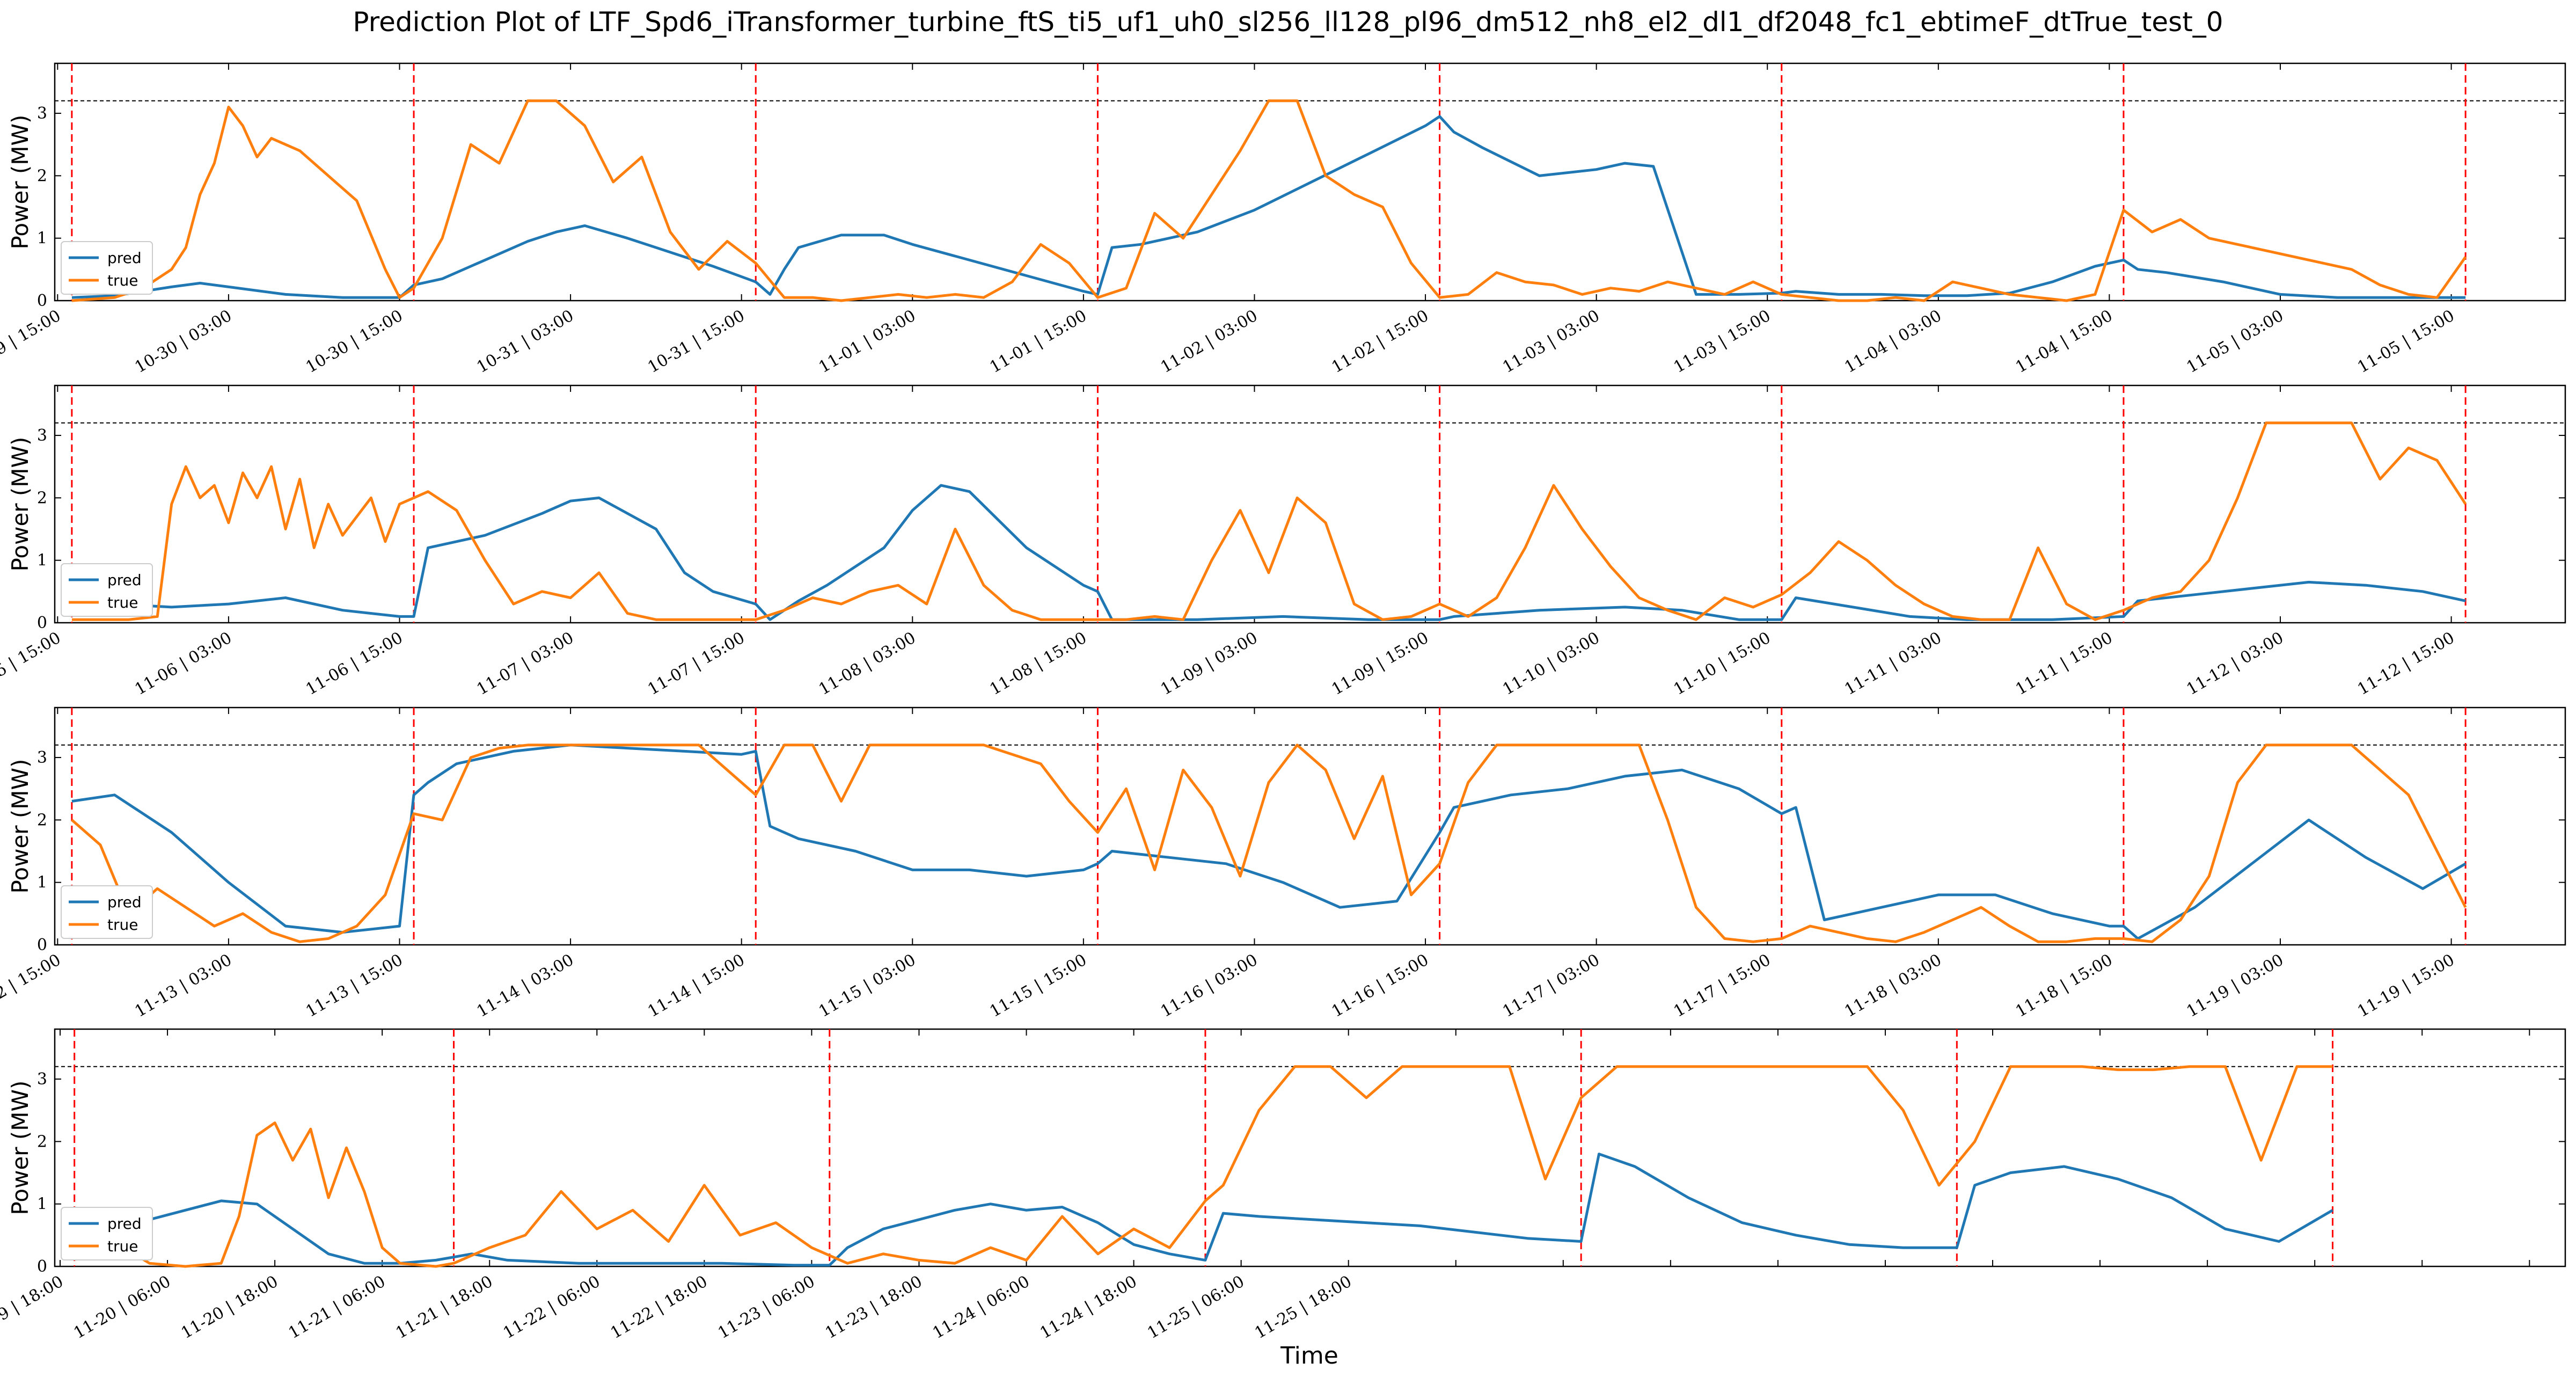 The width and height of the screenshot is (2576, 1377). I want to click on x-tick-label: 11-24 | 06:00, so click(981, 1307).